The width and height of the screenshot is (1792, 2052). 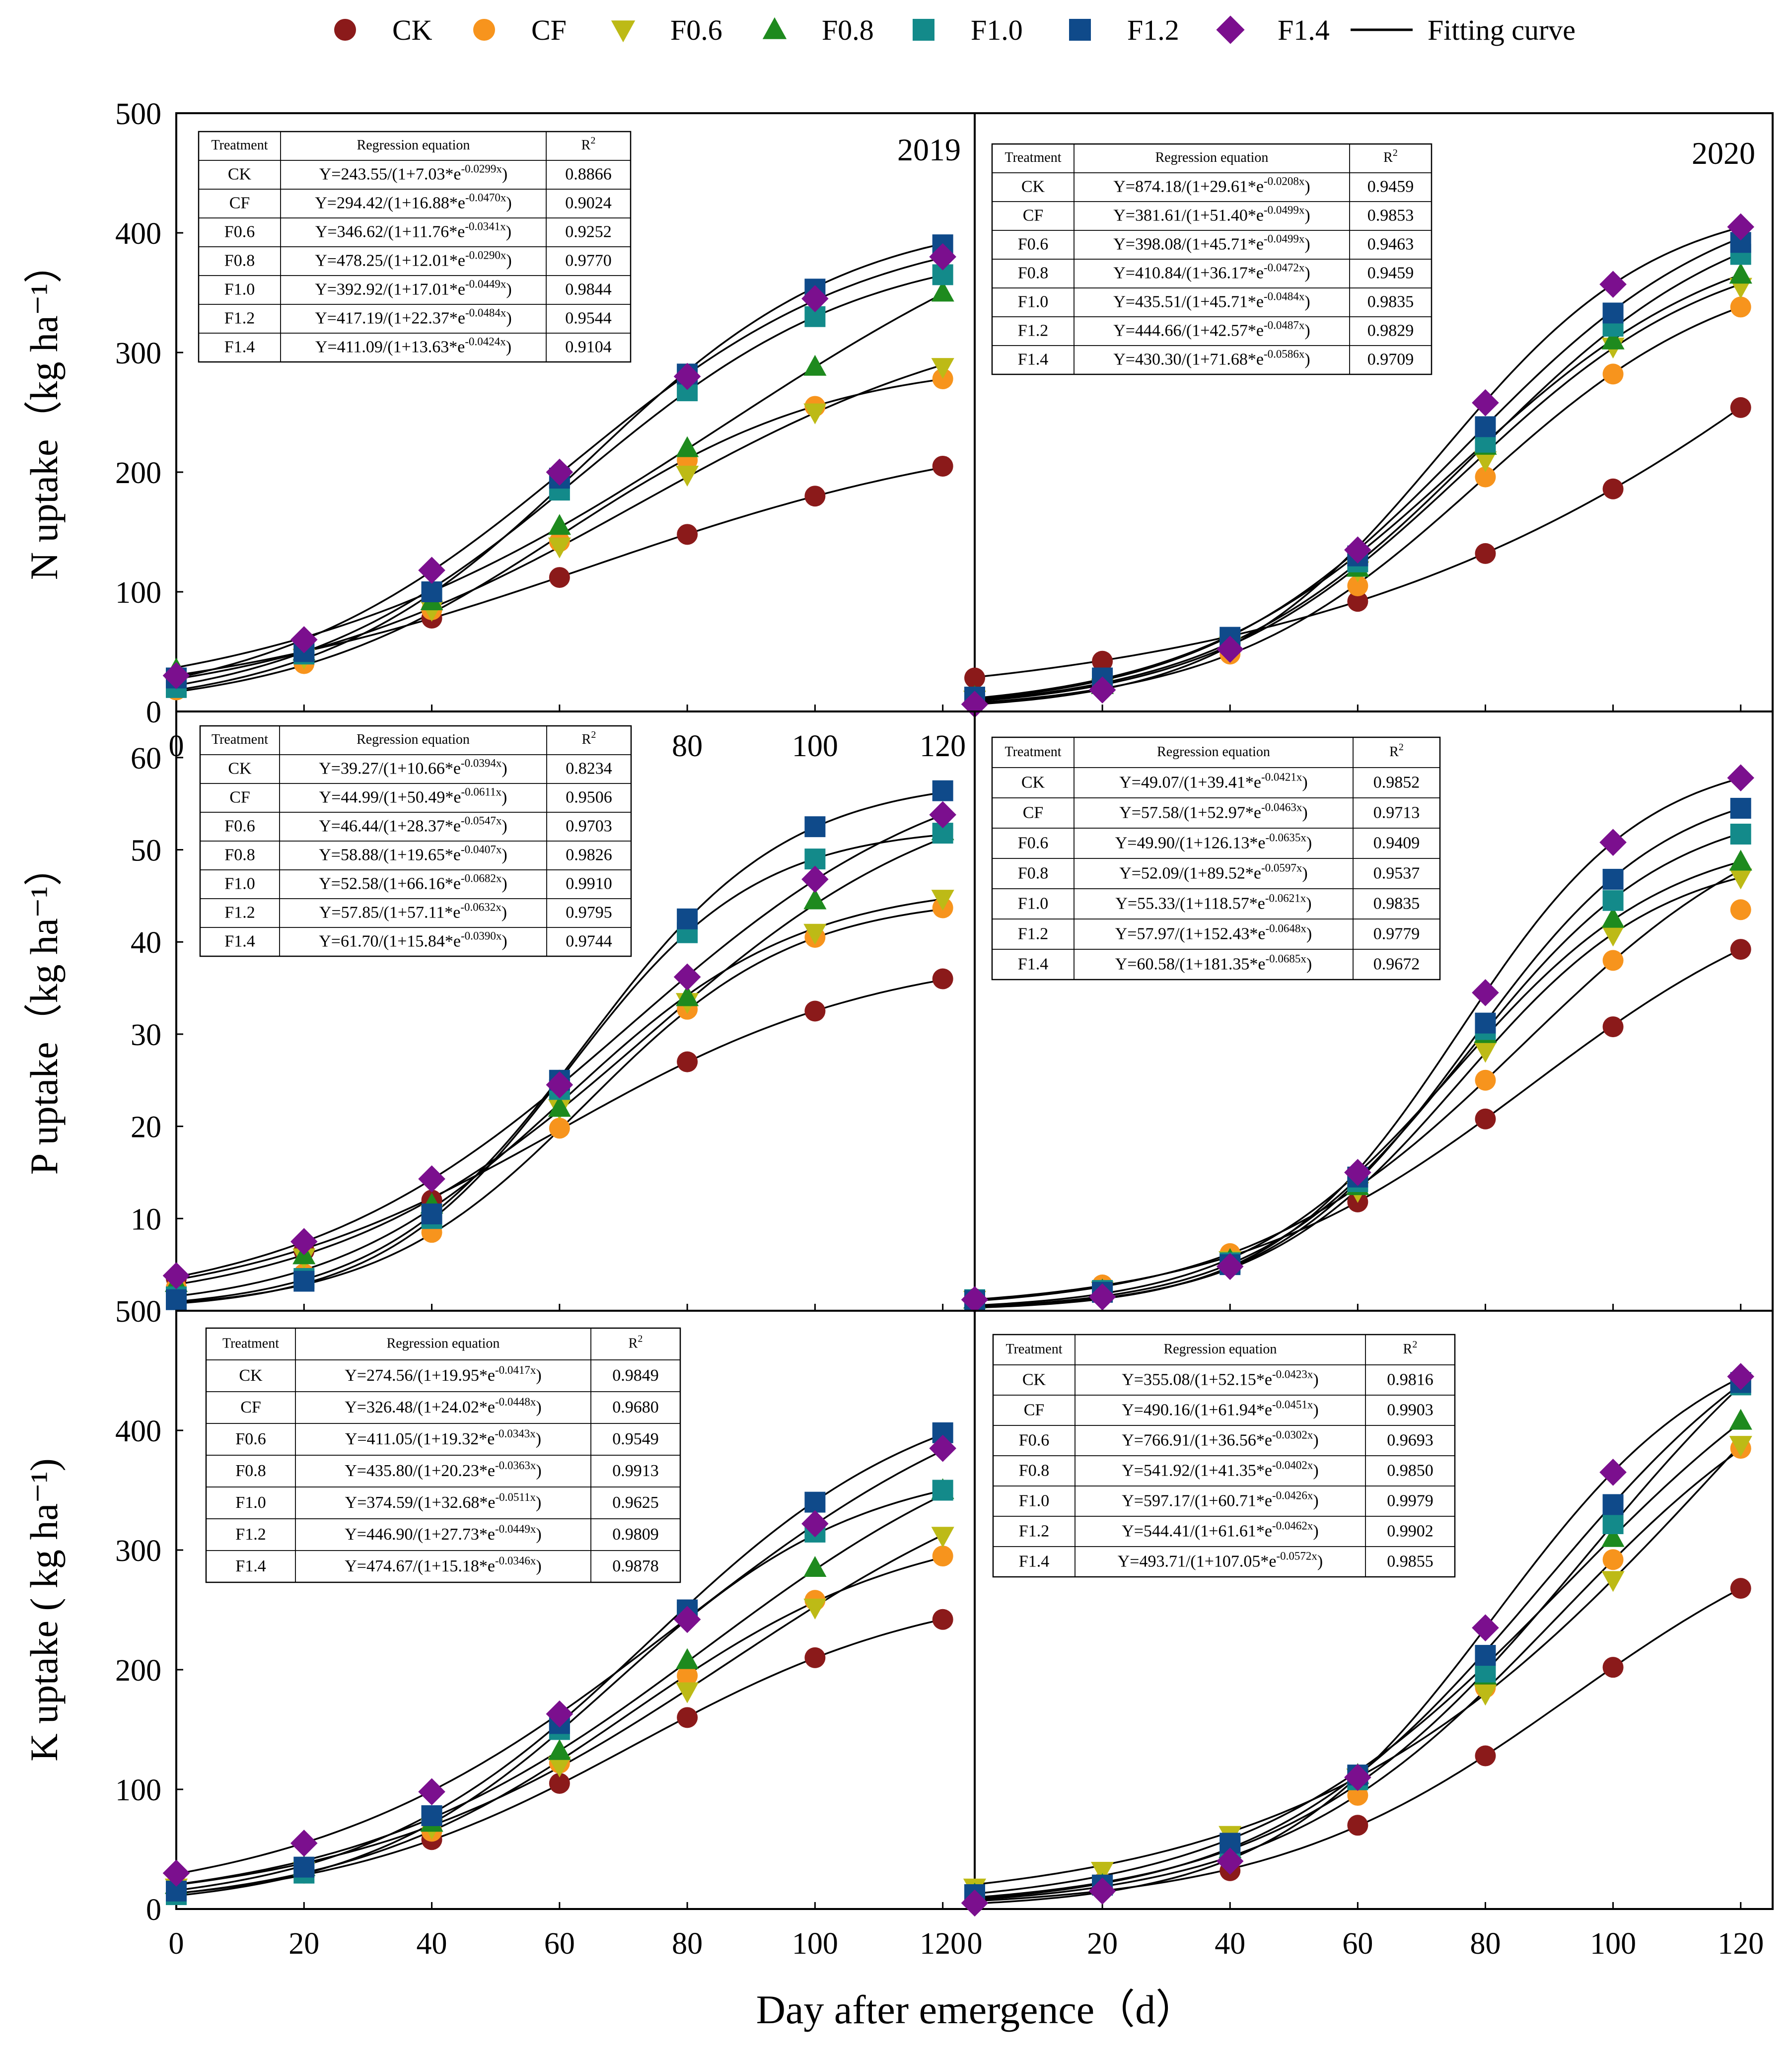 What do you see at coordinates (413, 316) in the screenshot?
I see `table-cell-equation: Y=417.19/(1+22.37*e-0.0484x)` at bounding box center [413, 316].